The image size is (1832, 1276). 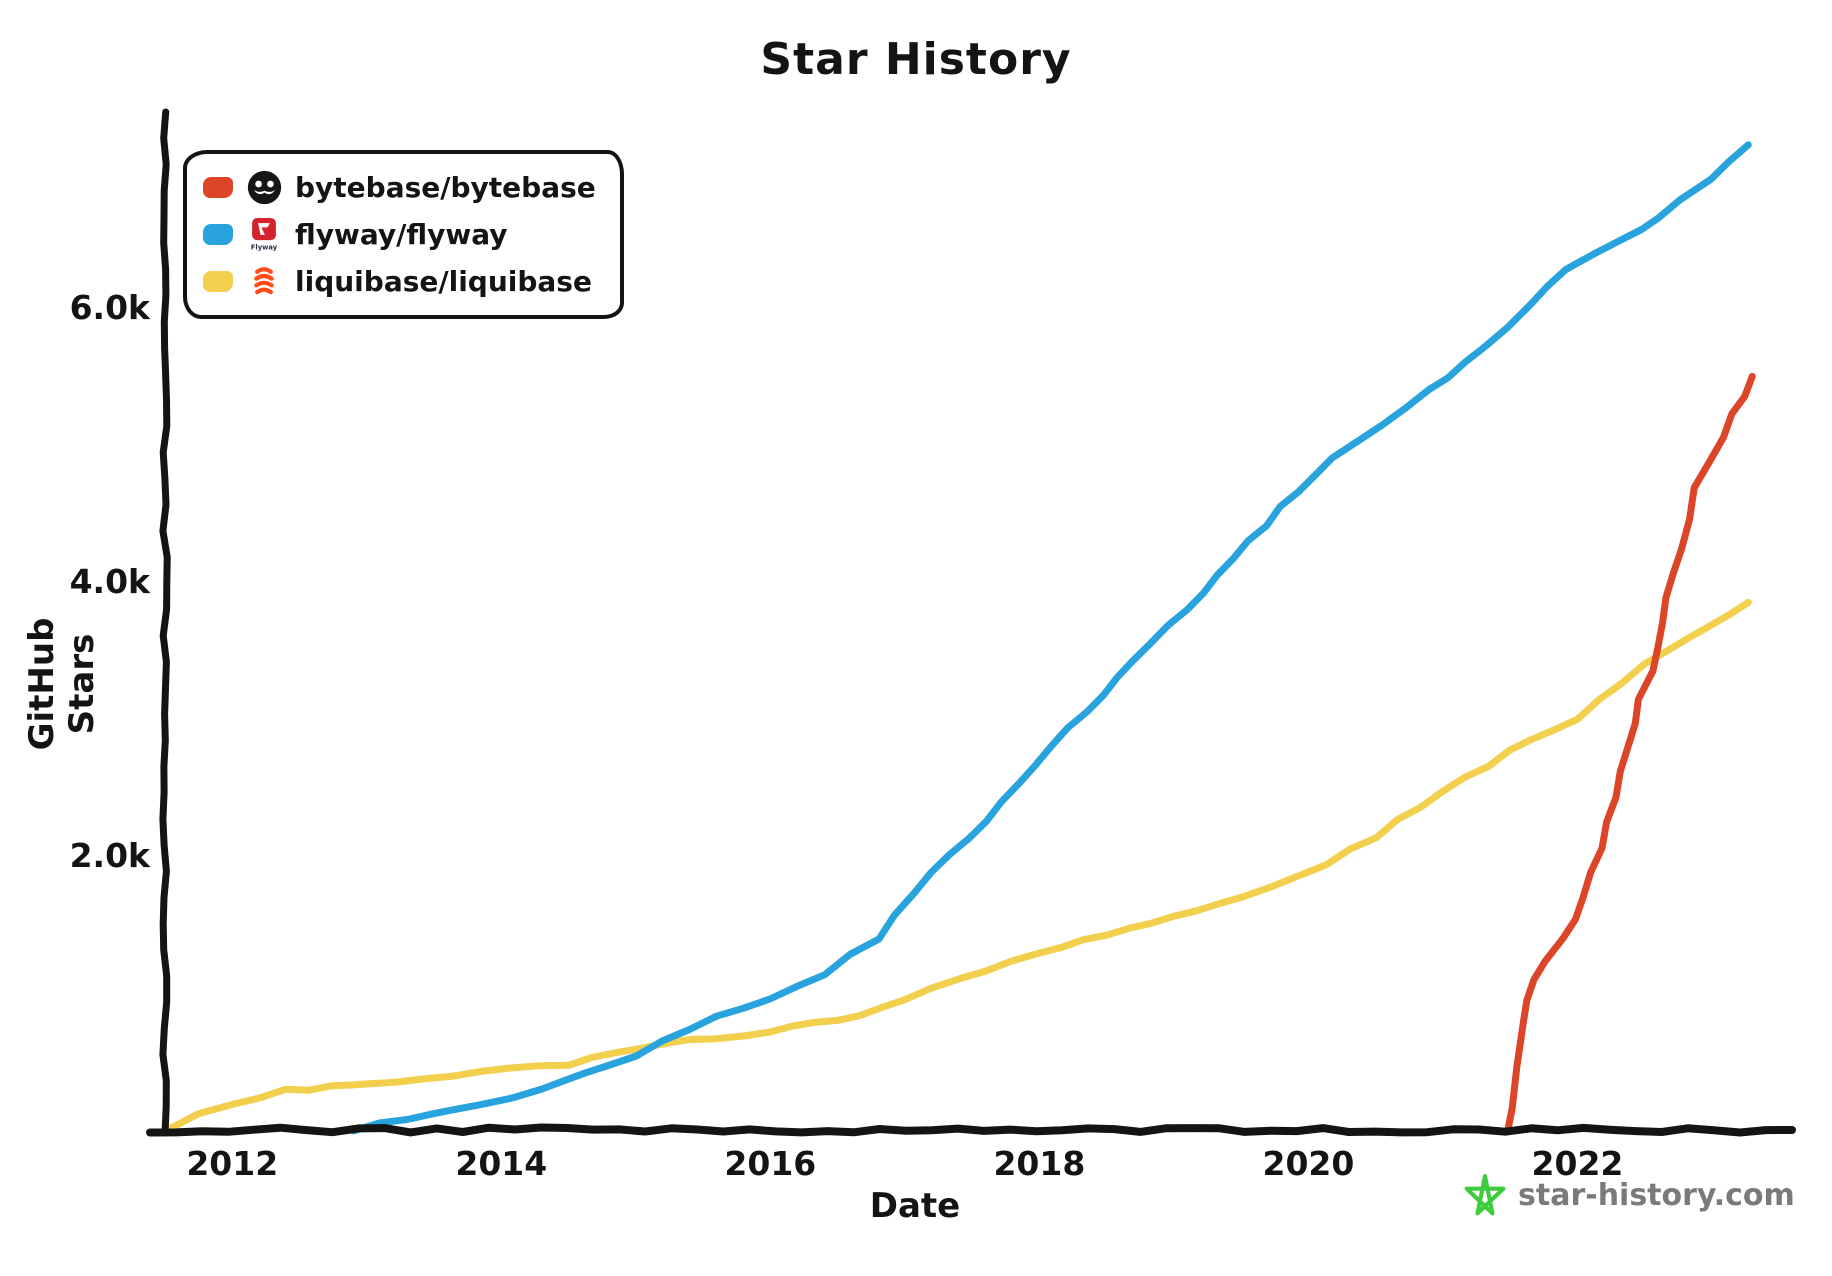 I want to click on bytebase-avatar-icon, so click(x=264, y=188).